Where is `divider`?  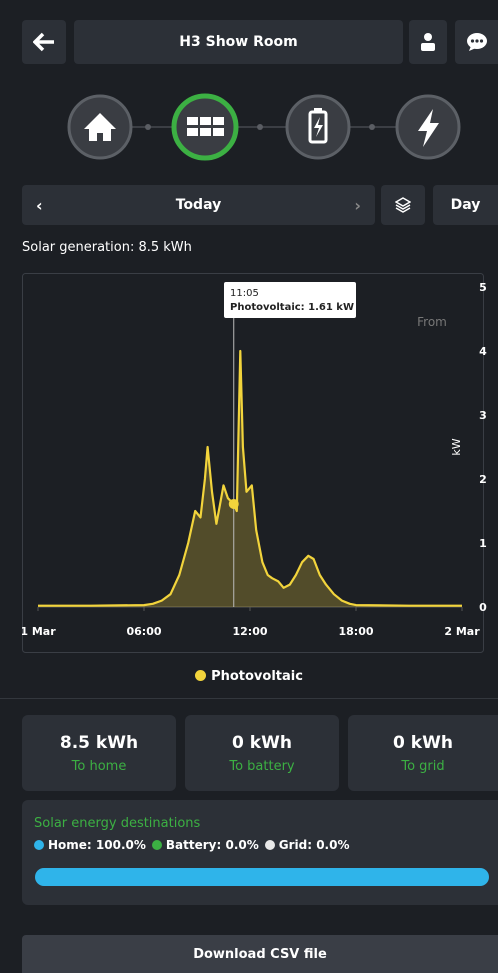
divider is located at coordinates (249, 698).